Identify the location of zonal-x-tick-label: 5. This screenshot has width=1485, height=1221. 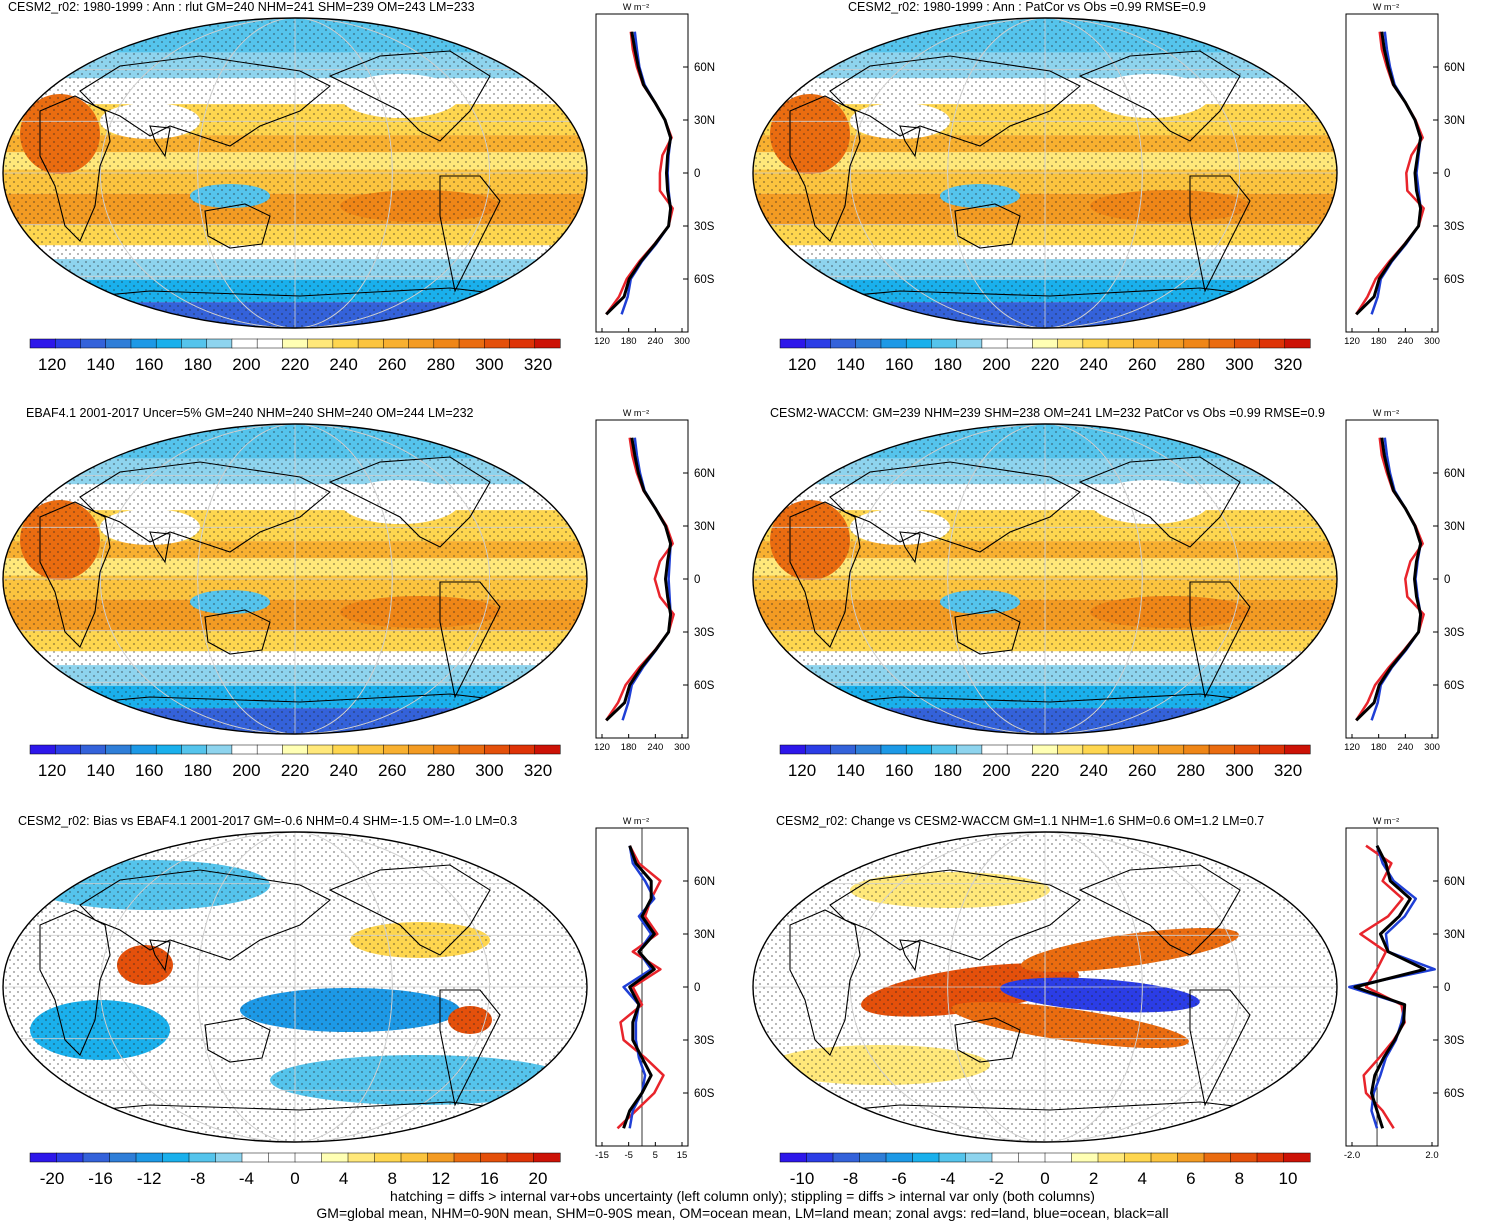
(655, 1155).